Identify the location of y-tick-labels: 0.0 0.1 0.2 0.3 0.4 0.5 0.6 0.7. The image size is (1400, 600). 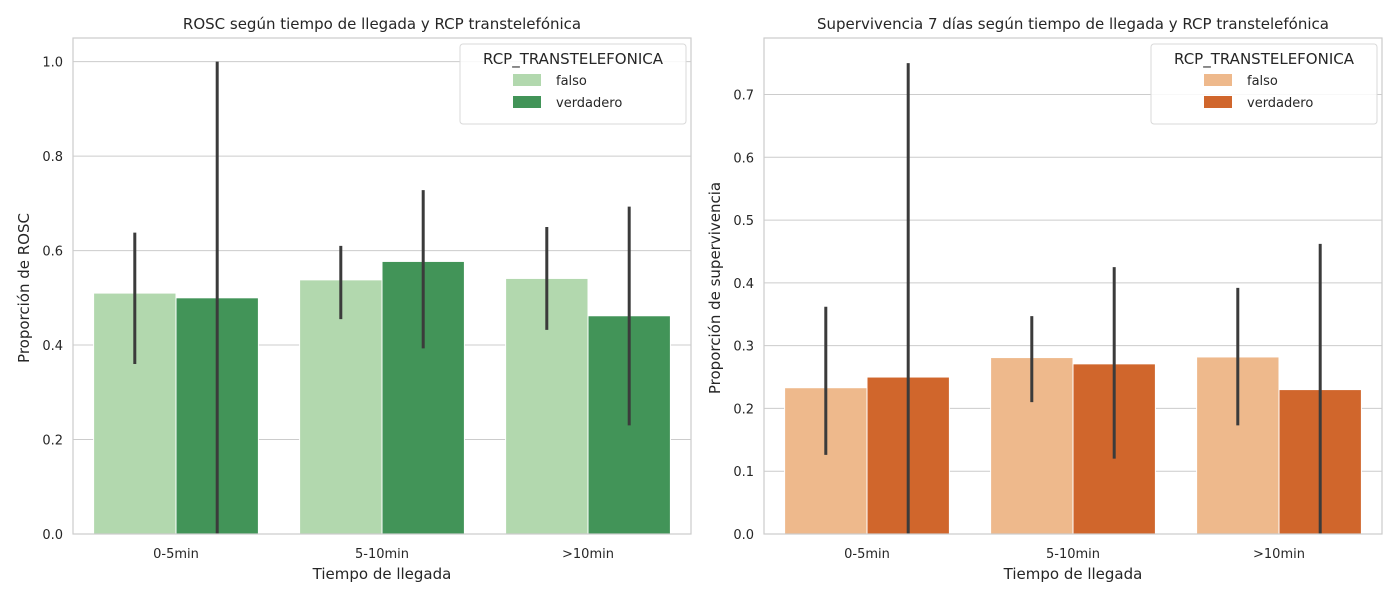
(743, 316).